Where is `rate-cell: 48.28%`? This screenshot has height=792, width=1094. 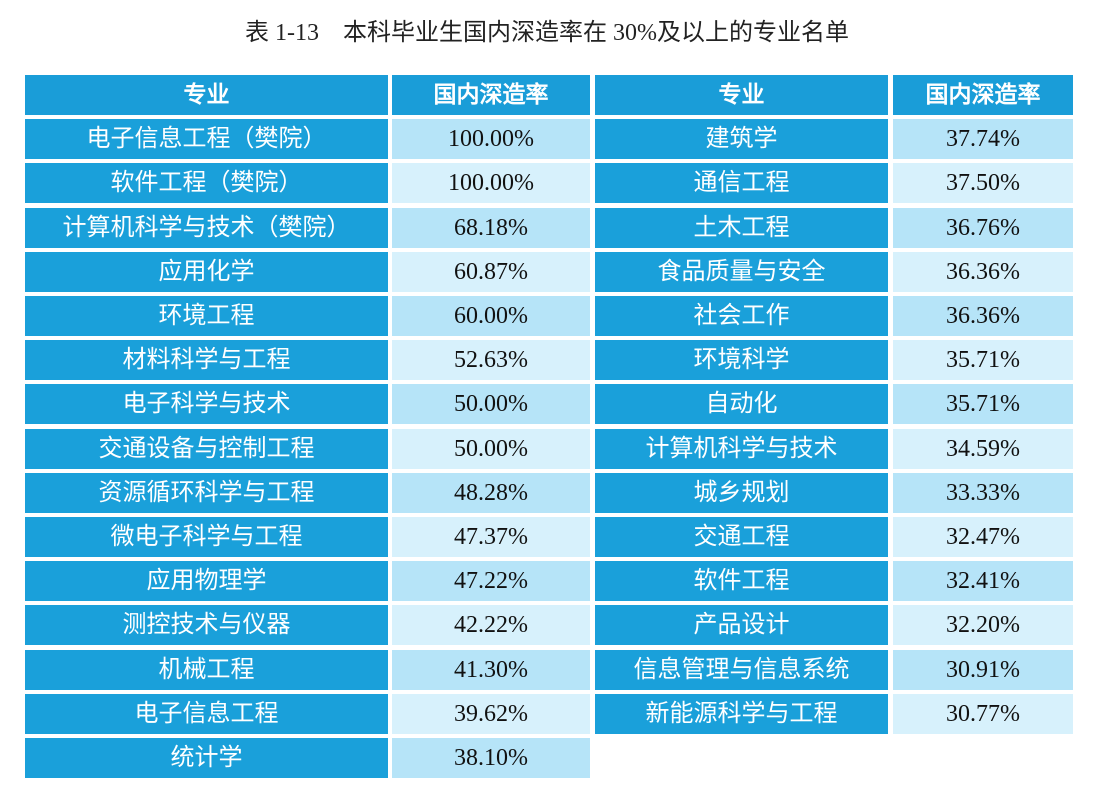
rate-cell: 48.28% is located at coordinates (491, 492).